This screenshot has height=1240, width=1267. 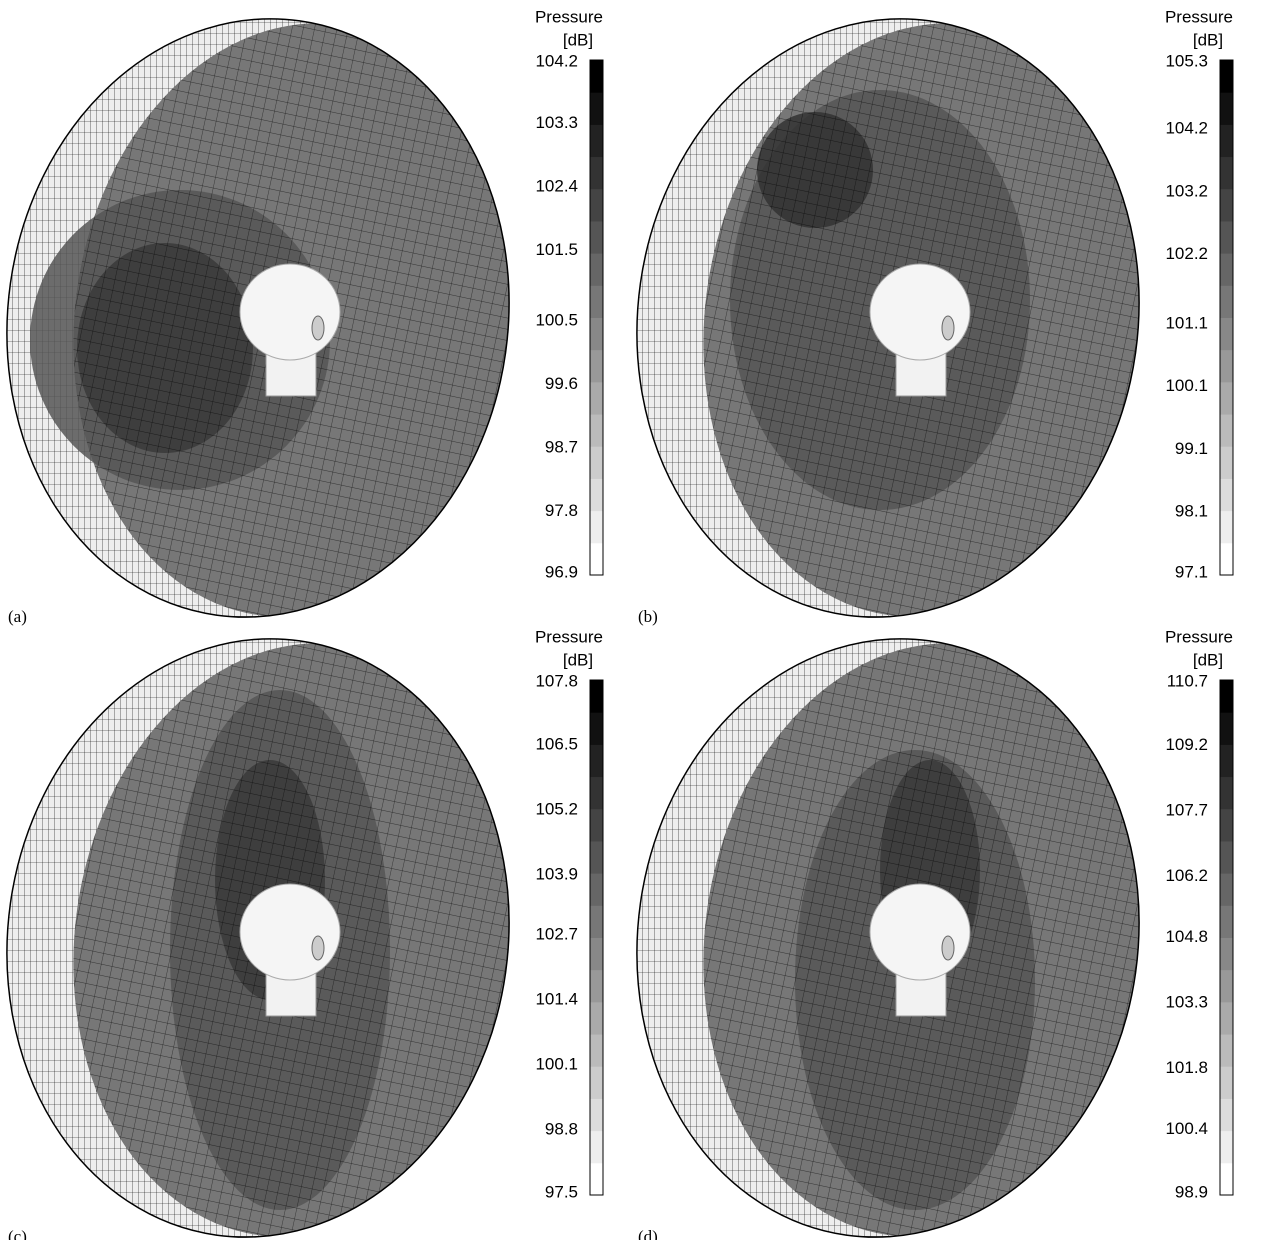 I want to click on colorbar-tick-label: 102.4, so click(x=556, y=185).